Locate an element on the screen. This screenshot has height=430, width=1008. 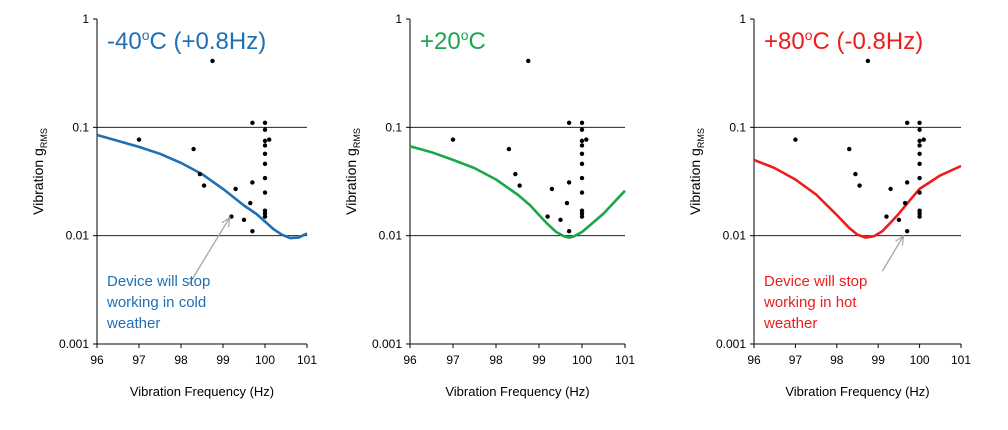
chart-title: -40oC (+0.8Hz) is located at coordinates (186, 41).